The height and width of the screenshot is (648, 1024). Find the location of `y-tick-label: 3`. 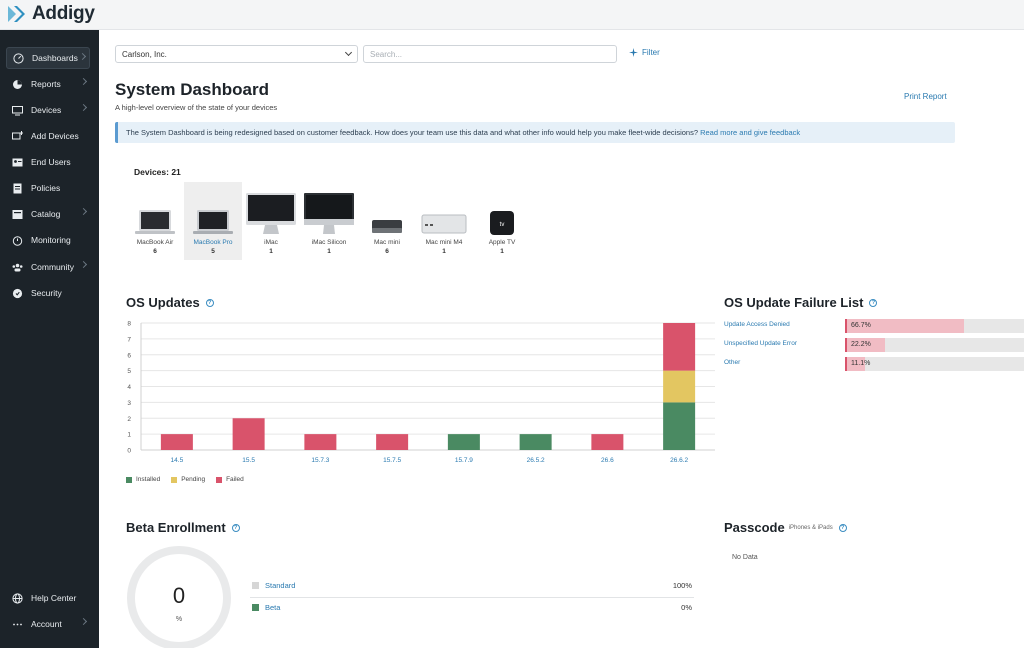

y-tick-label: 3 is located at coordinates (129, 403).